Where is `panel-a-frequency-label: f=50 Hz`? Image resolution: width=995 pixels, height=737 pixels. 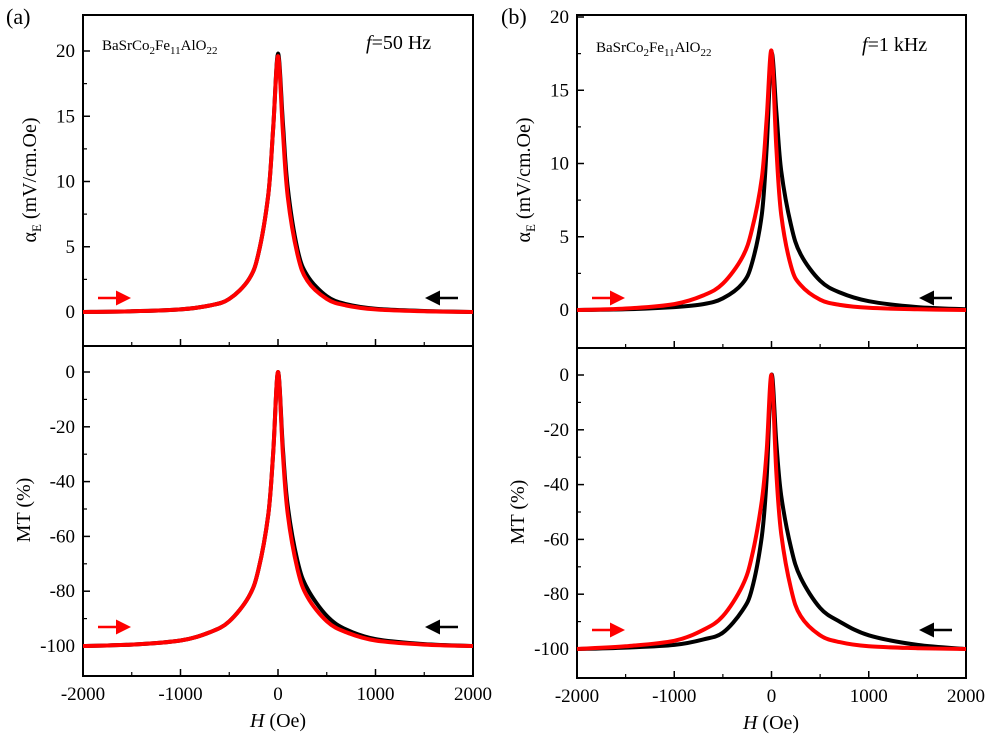 panel-a-frequency-label: f=50 Hz is located at coordinates (398, 43).